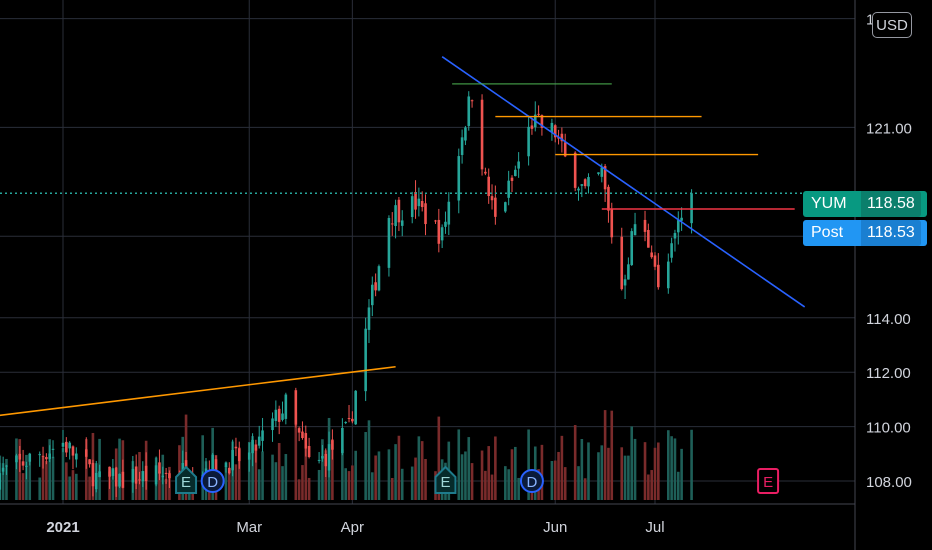 Image resolution: width=932 pixels, height=550 pixels. Describe the element at coordinates (355, 527) in the screenshot. I see `time-axis: 2021 Mar Apr Jun Jul` at that location.